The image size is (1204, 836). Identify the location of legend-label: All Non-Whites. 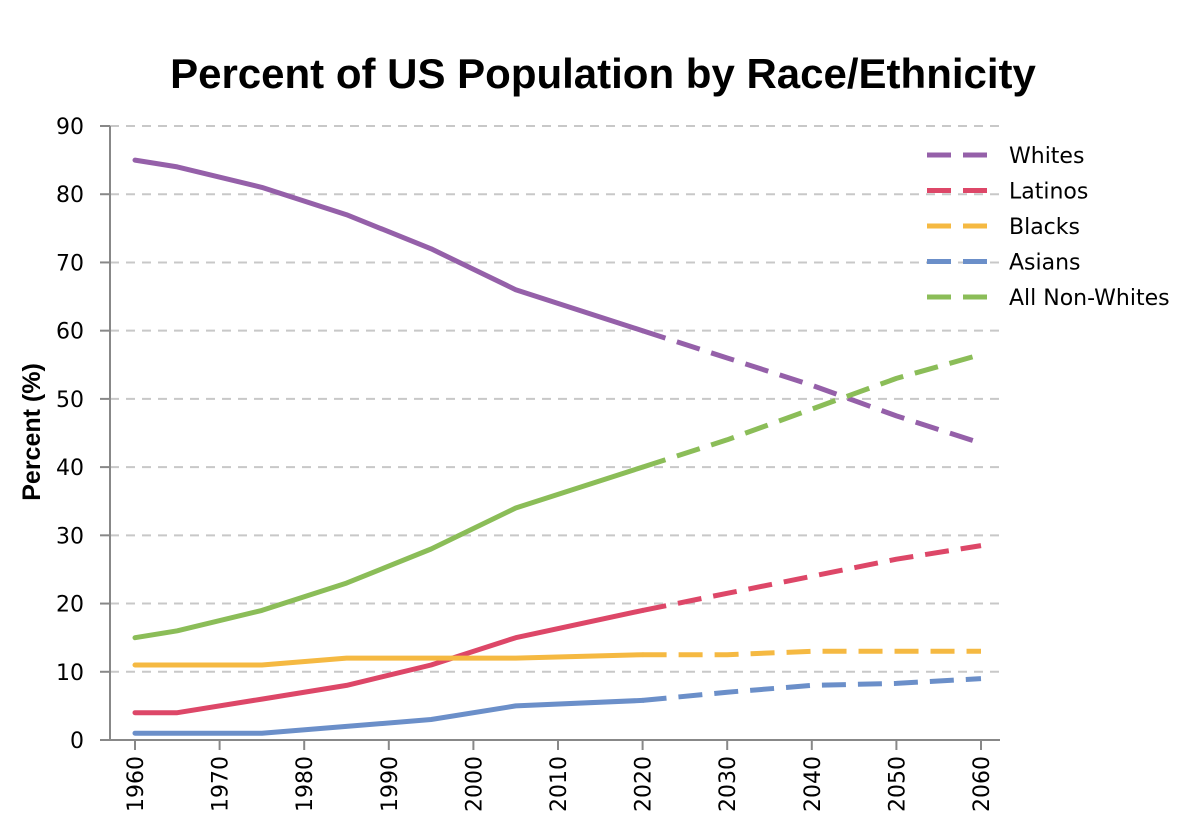
(1089, 298).